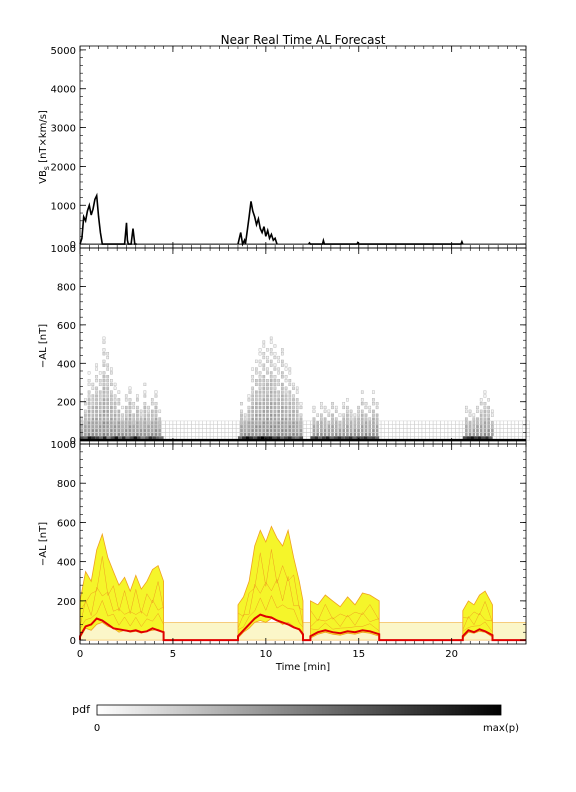  What do you see at coordinates (66, 484) in the screenshot?
I see `y-tick-label: 800` at bounding box center [66, 484].